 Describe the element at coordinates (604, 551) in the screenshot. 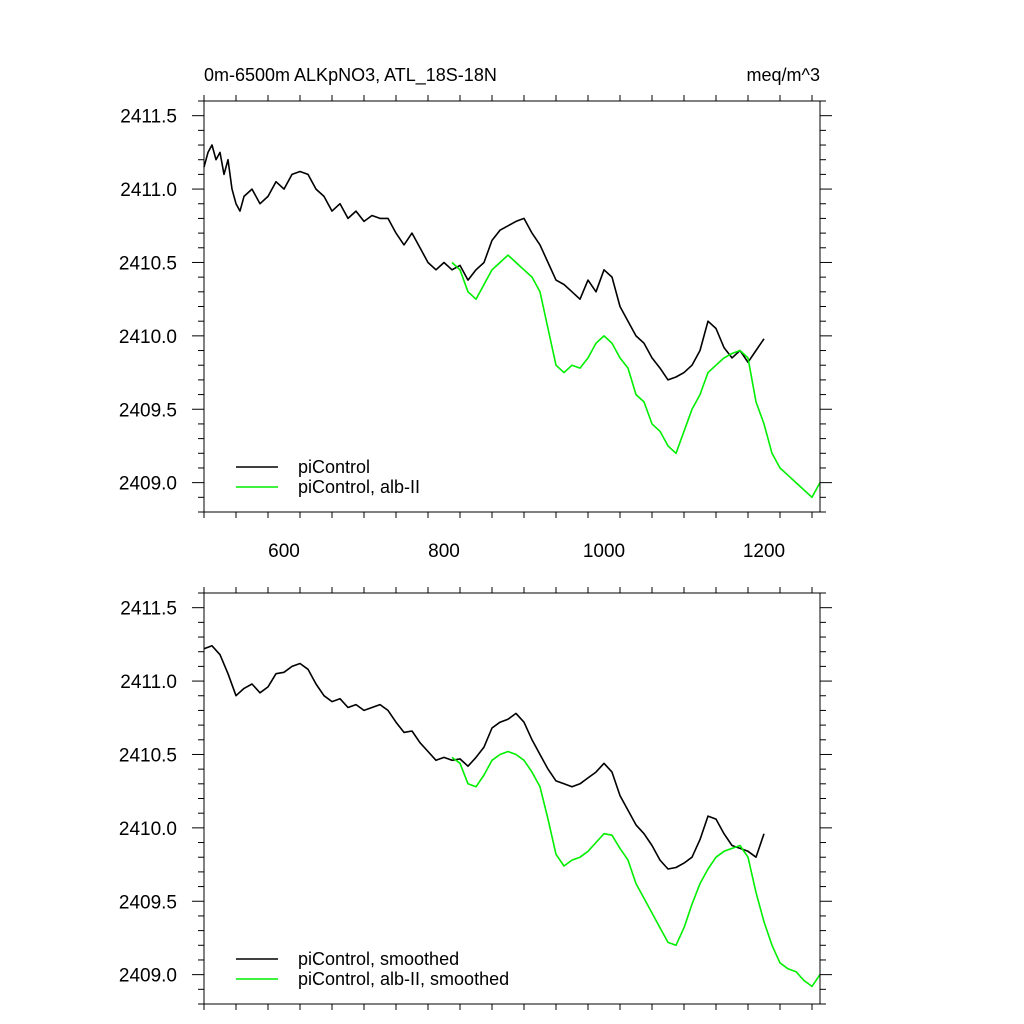

I see `x-tick-label: 1000` at that location.